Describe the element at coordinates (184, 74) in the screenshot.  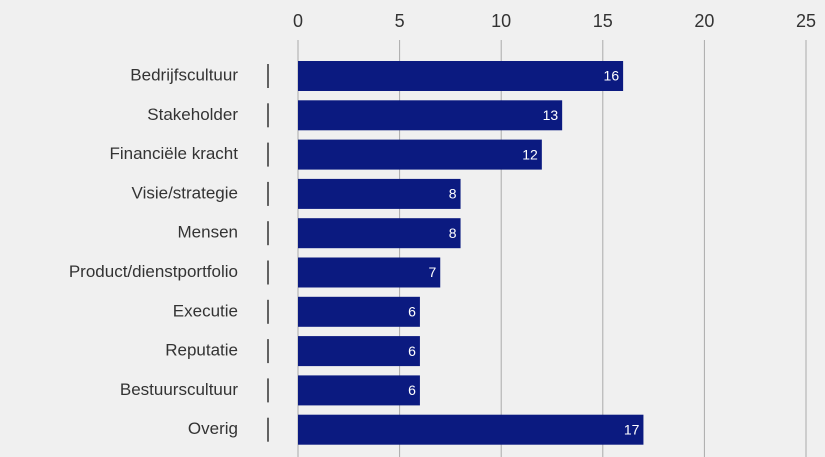
I see `y-tick-label: Bedrijfscultuur` at that location.